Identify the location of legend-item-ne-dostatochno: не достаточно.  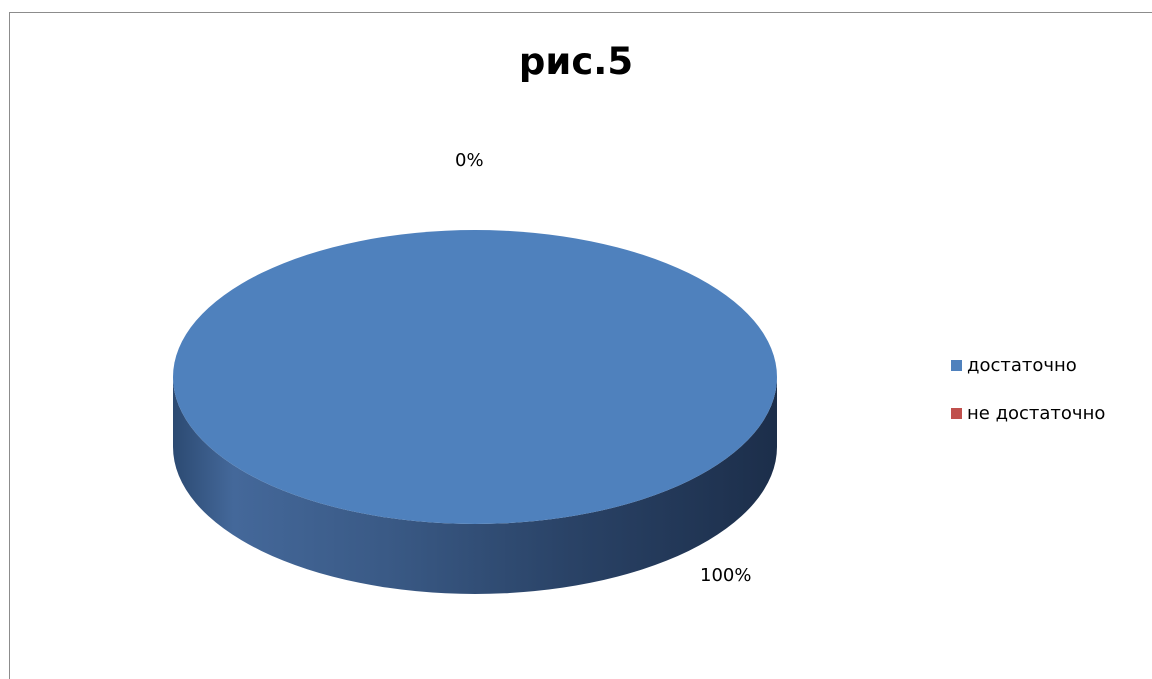
(1028, 413).